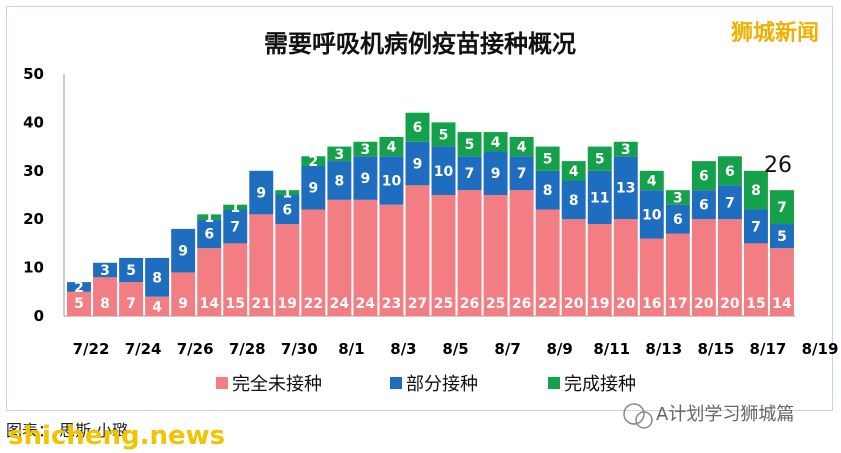  Describe the element at coordinates (39, 316) in the screenshot. I see `y-tick-label: 0` at that location.